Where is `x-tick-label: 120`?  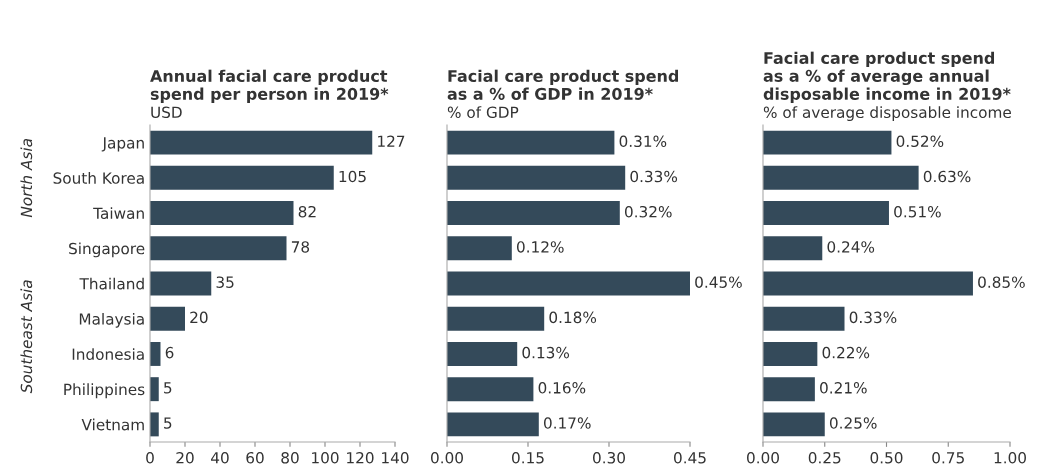 x-tick-label: 120 is located at coordinates (360, 457).